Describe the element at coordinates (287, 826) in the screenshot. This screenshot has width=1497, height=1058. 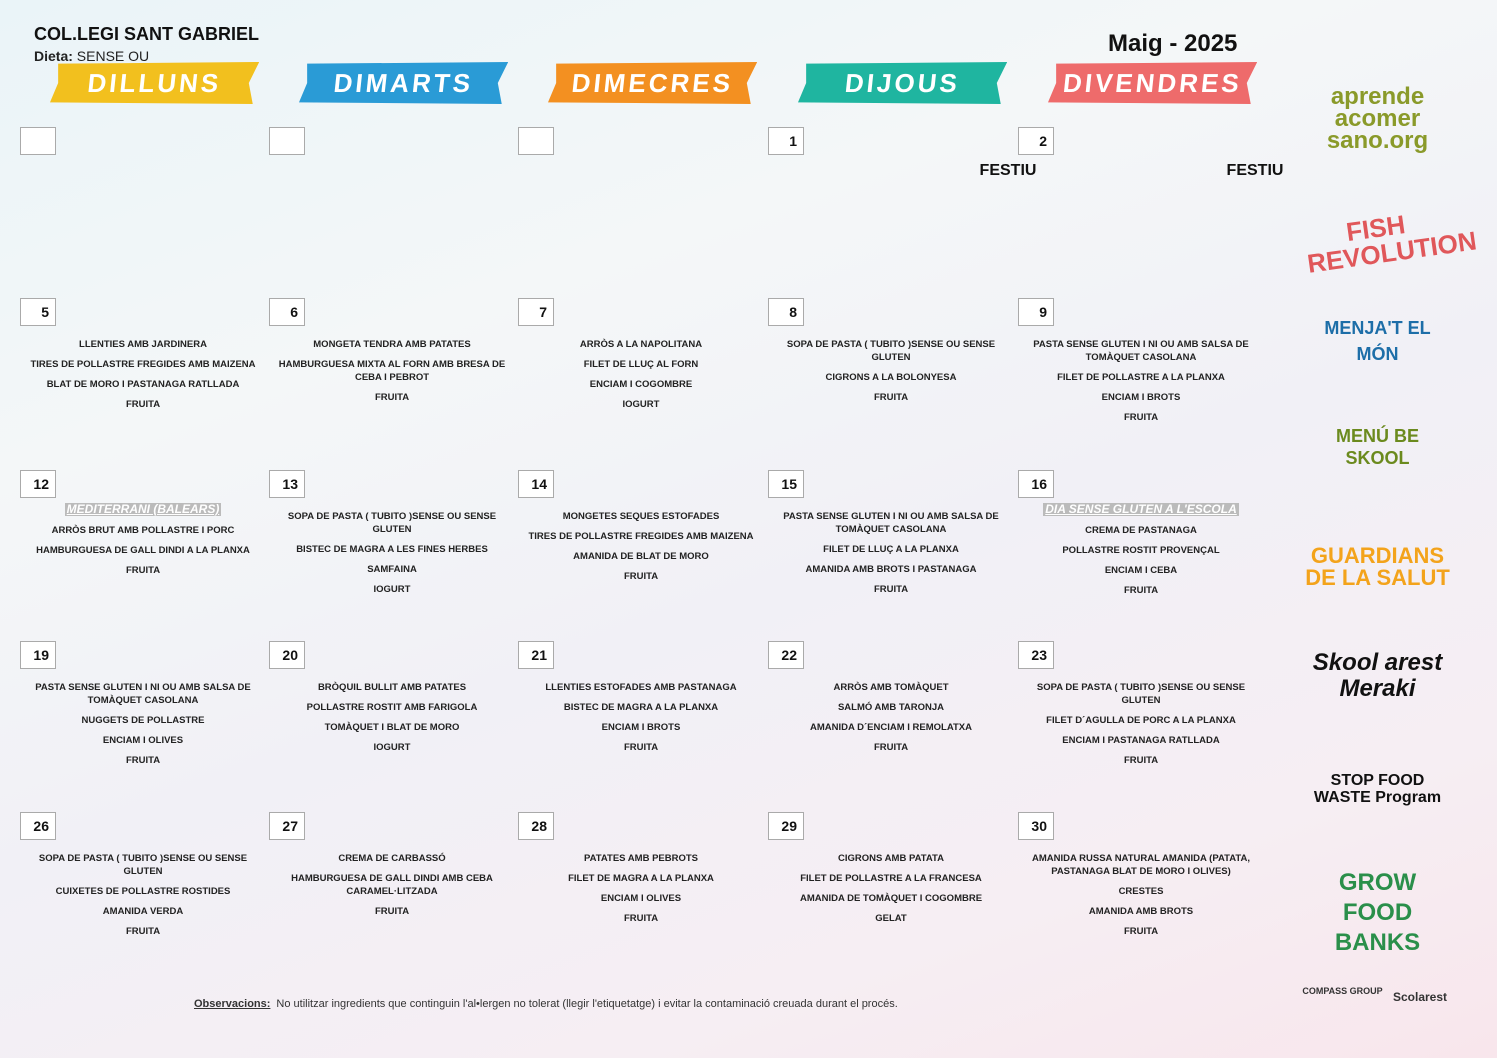
I see `day-number: 27` at that location.